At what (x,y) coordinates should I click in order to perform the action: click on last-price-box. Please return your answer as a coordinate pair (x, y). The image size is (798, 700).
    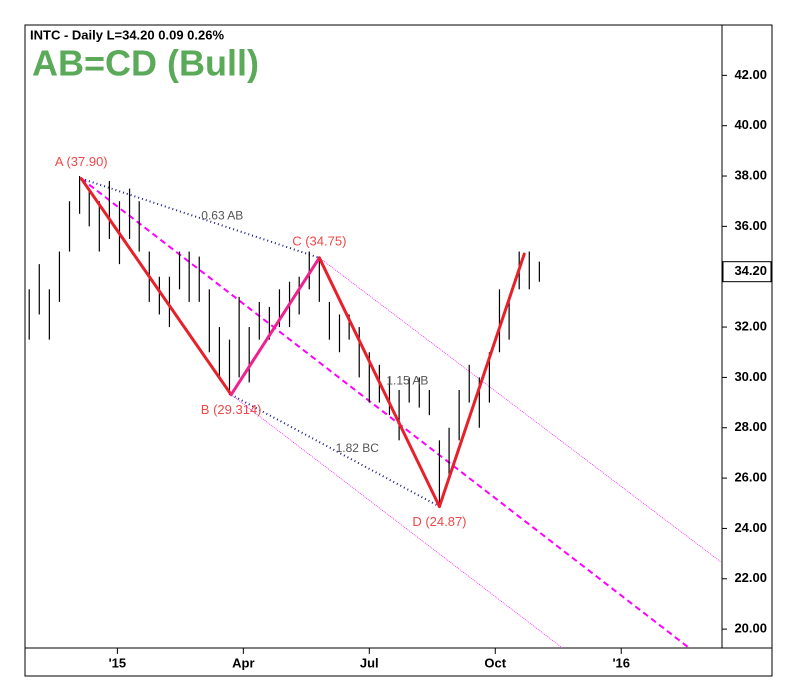
    Looking at the image, I should click on (747, 272).